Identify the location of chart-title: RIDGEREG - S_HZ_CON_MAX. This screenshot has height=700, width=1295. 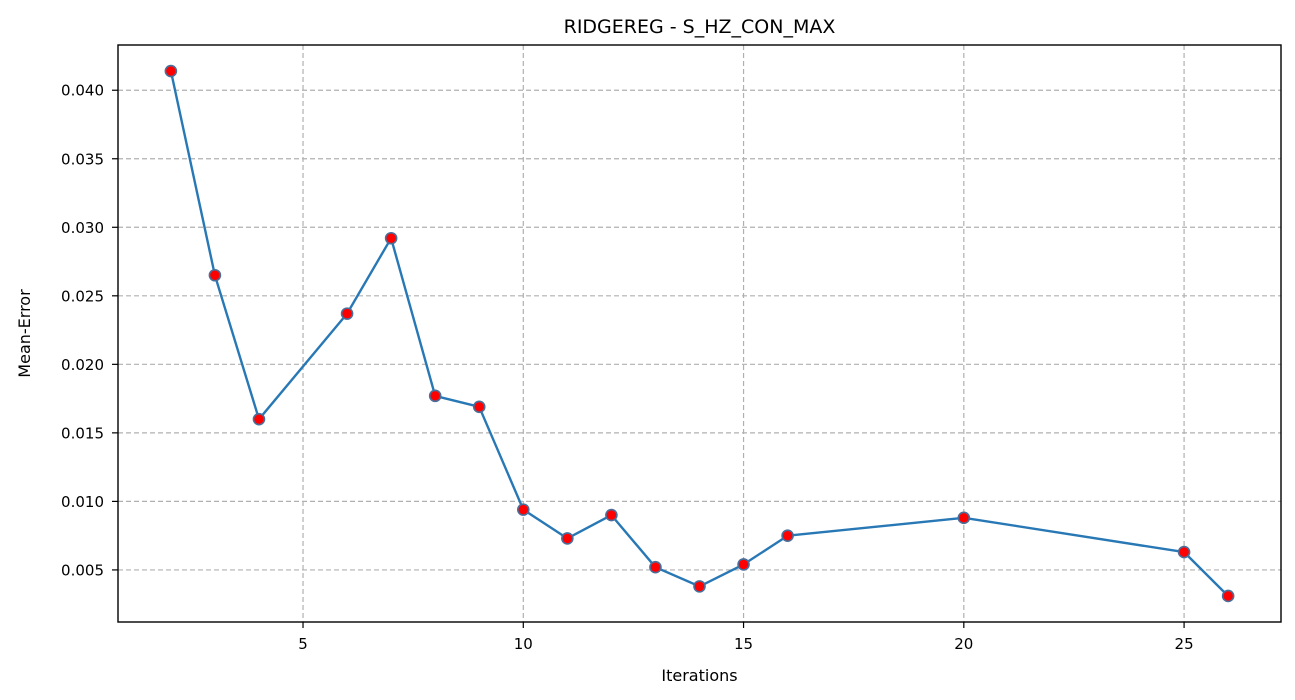
(700, 27).